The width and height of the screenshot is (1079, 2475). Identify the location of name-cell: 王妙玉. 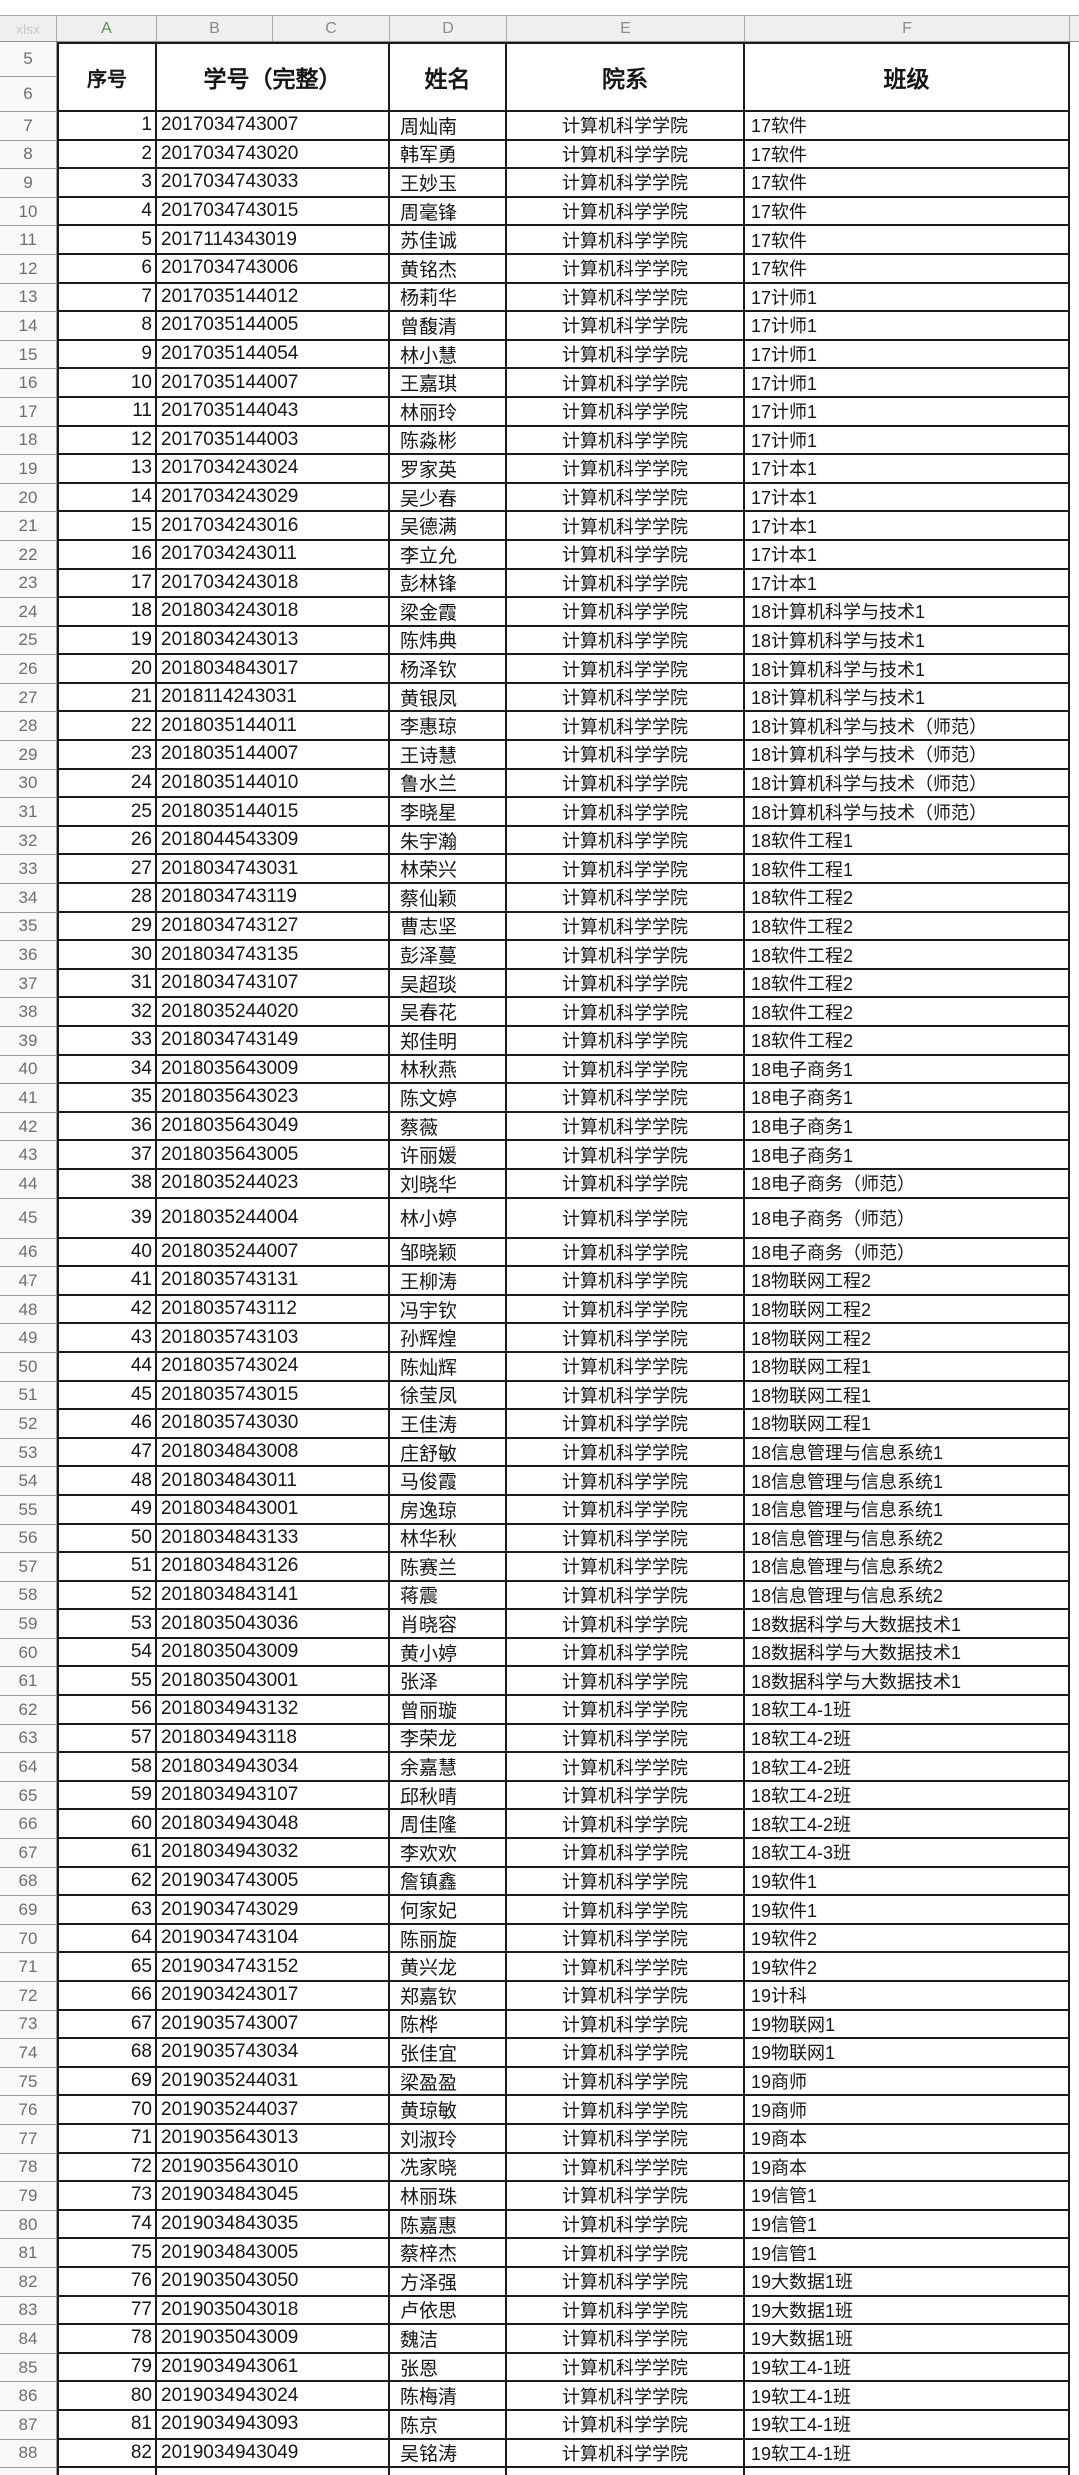
(448, 183).